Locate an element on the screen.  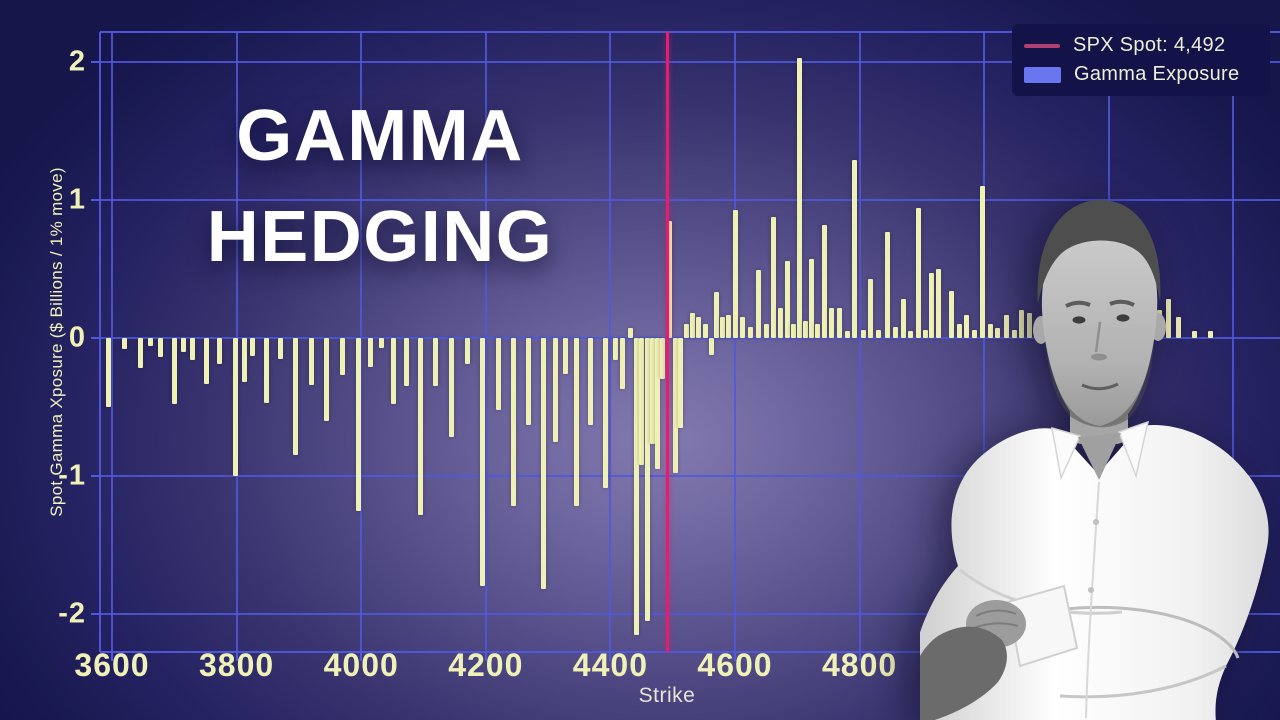
x-tick-label: 4600 is located at coordinates (735, 665).